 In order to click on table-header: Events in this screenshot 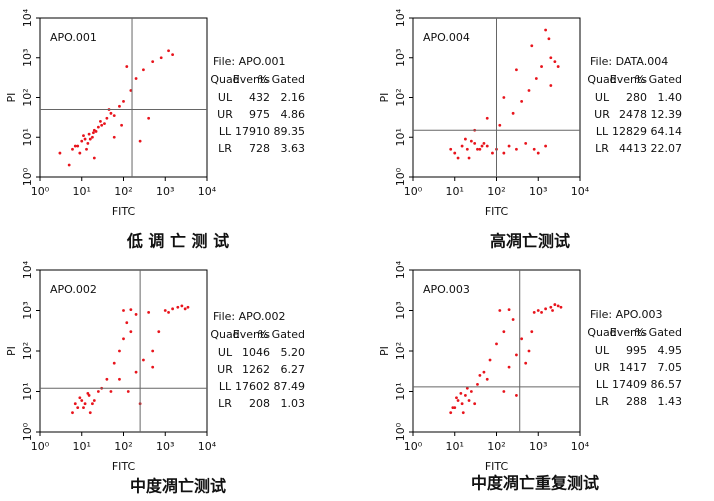, I will do `click(252, 79)`.